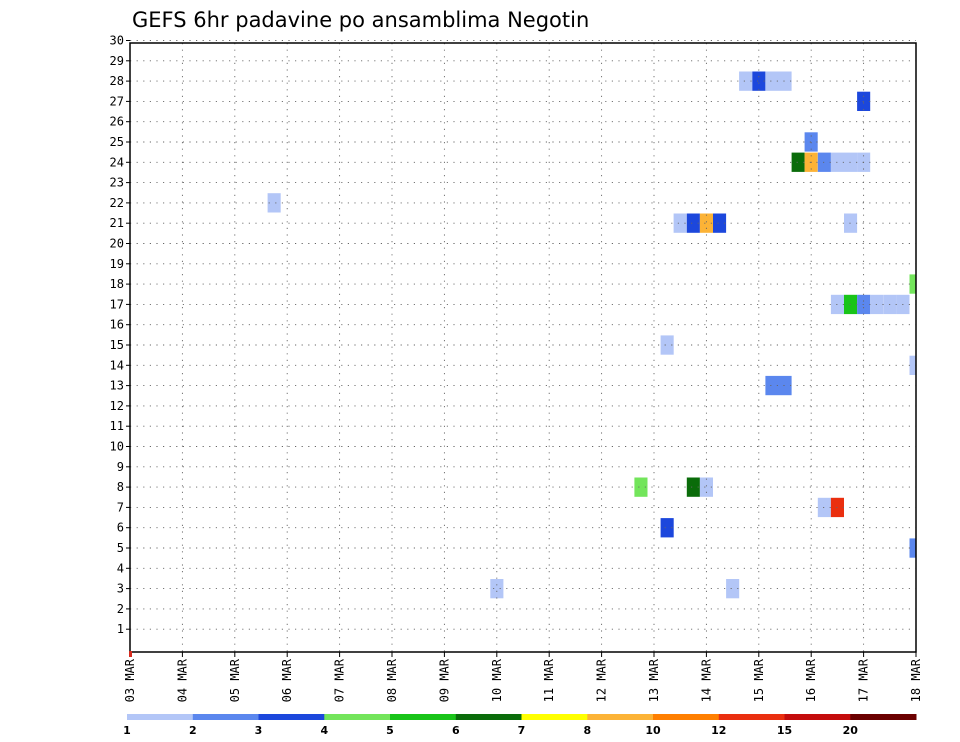  I want to click on scale-label: 4, so click(324, 730).